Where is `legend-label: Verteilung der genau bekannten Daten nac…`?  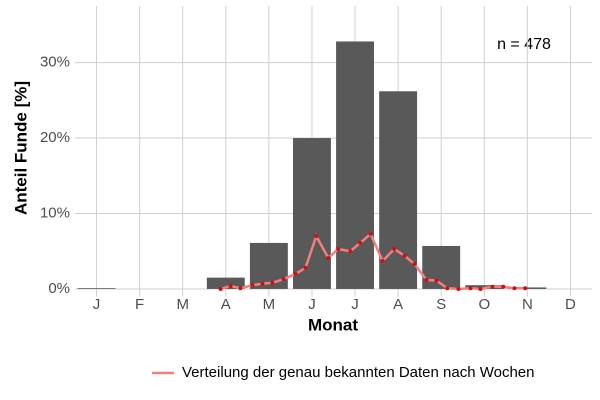 legend-label: Verteilung der genau bekannten Daten nac… is located at coordinates (358, 372).